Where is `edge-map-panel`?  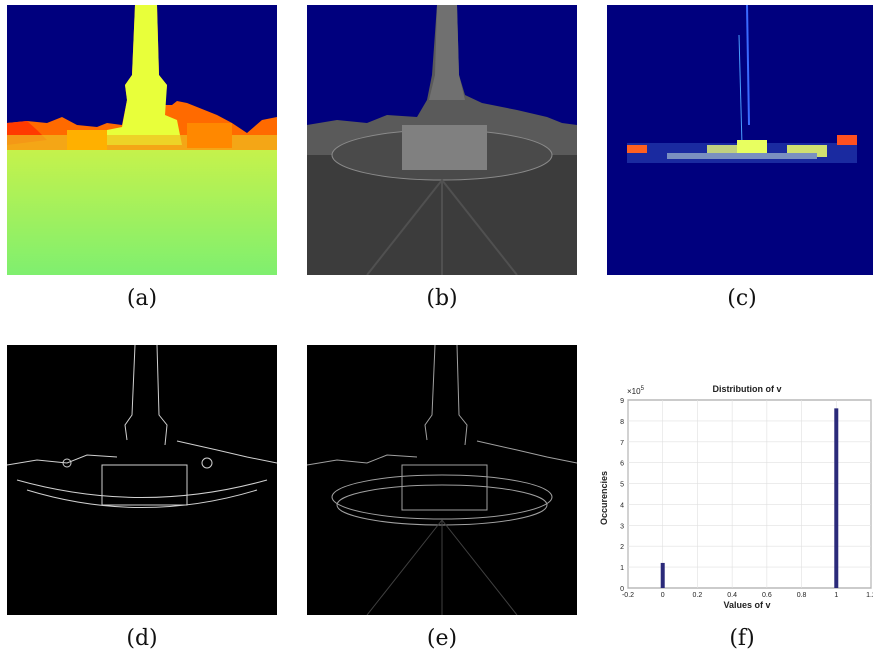 edge-map-panel is located at coordinates (142, 480).